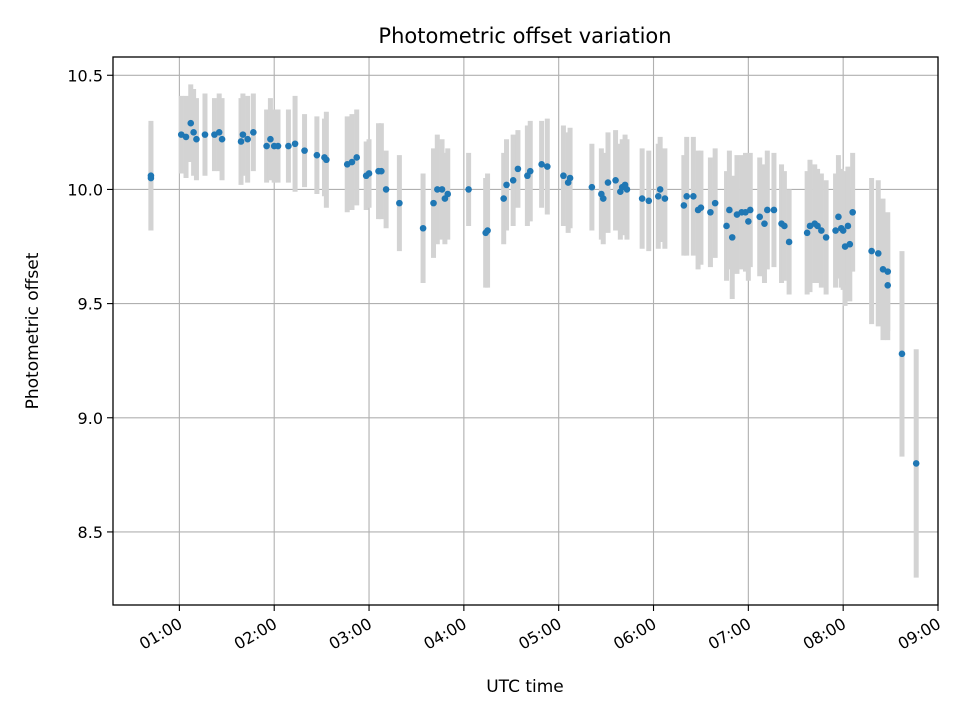  What do you see at coordinates (350, 634) in the screenshot?
I see `x-tick-label: 03:00` at bounding box center [350, 634].